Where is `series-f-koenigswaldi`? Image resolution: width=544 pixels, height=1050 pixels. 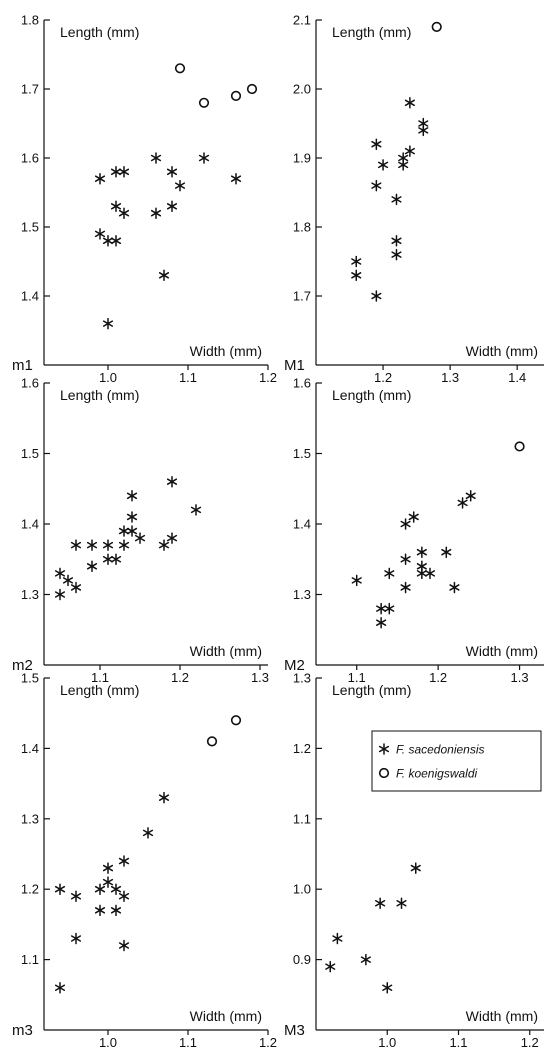
series-f-koenigswaldi is located at coordinates (216, 85).